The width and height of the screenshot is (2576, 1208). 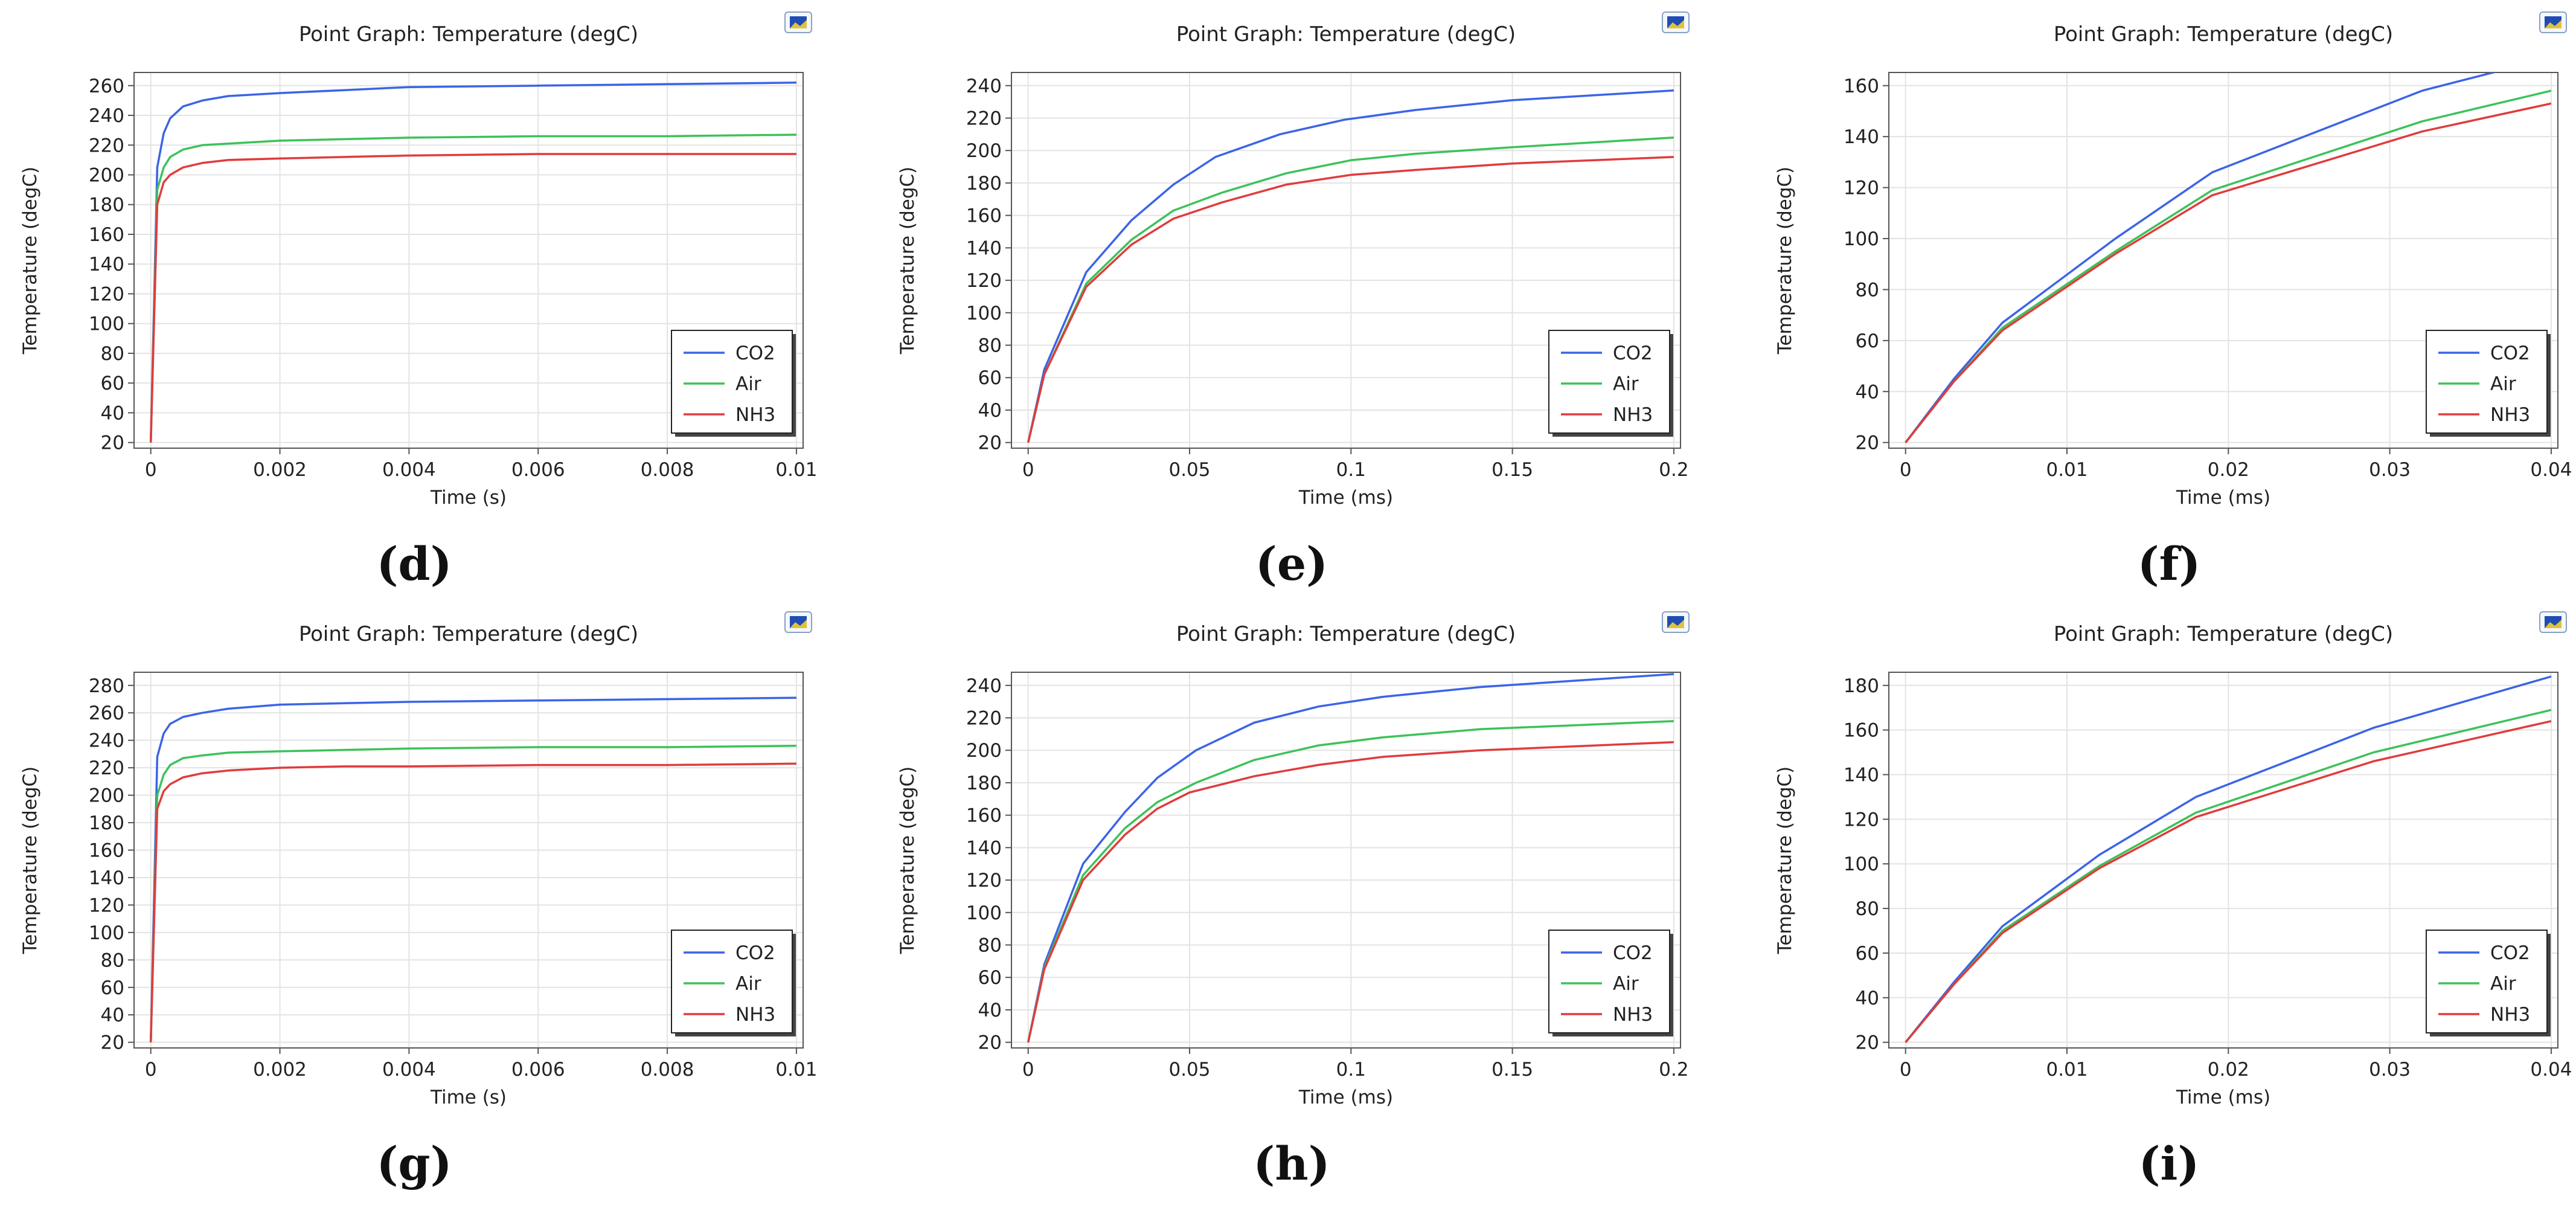 I want to click on x-tick-label: 0.006, so click(x=538, y=470).